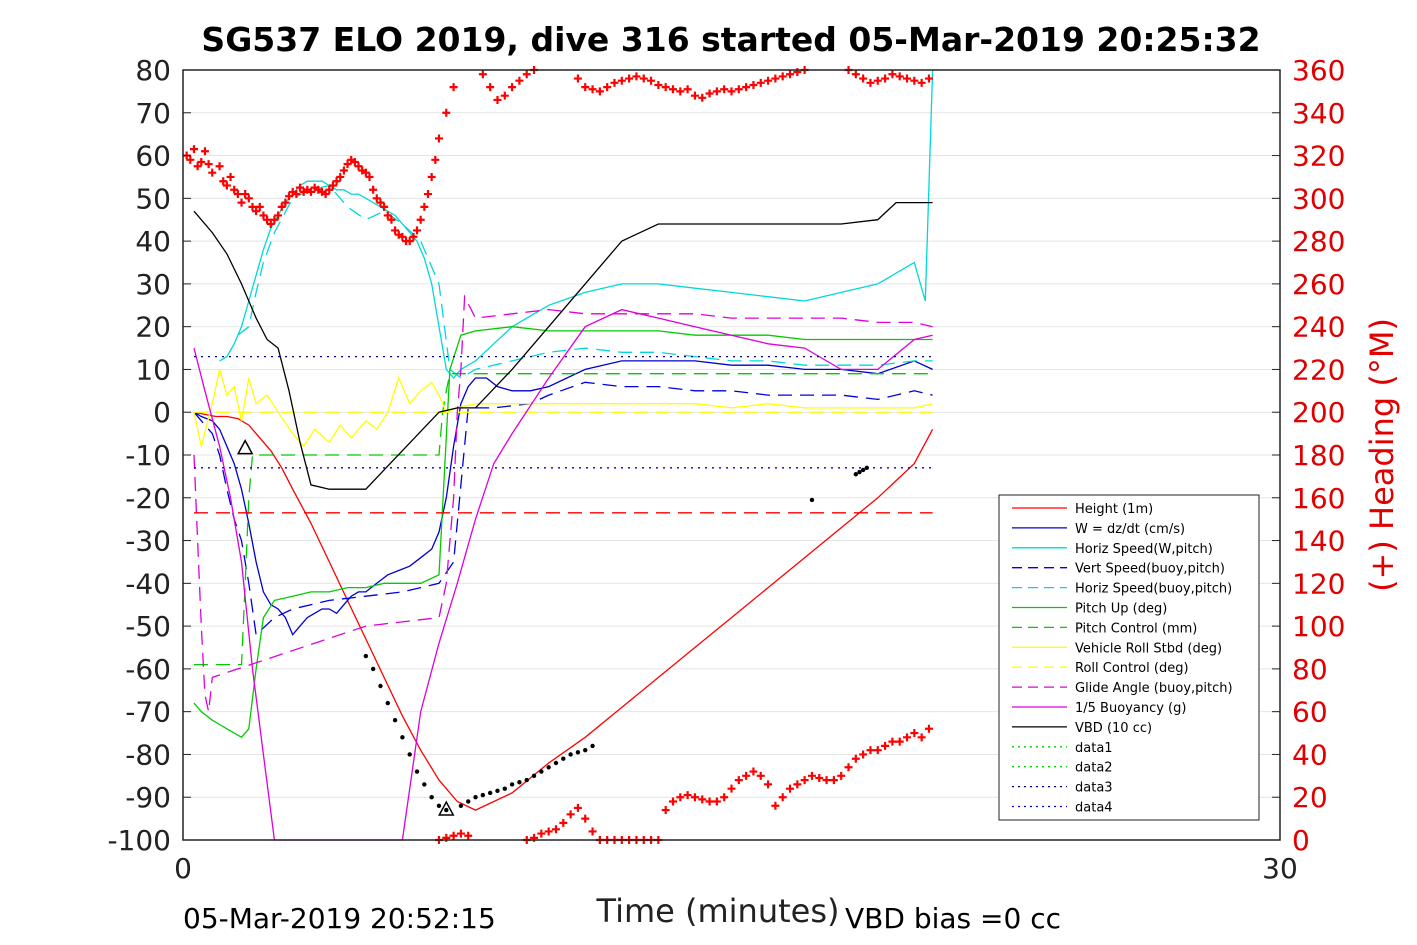  What do you see at coordinates (1318, 583) in the screenshot?
I see `y-right-tick-label: 120` at bounding box center [1318, 583].